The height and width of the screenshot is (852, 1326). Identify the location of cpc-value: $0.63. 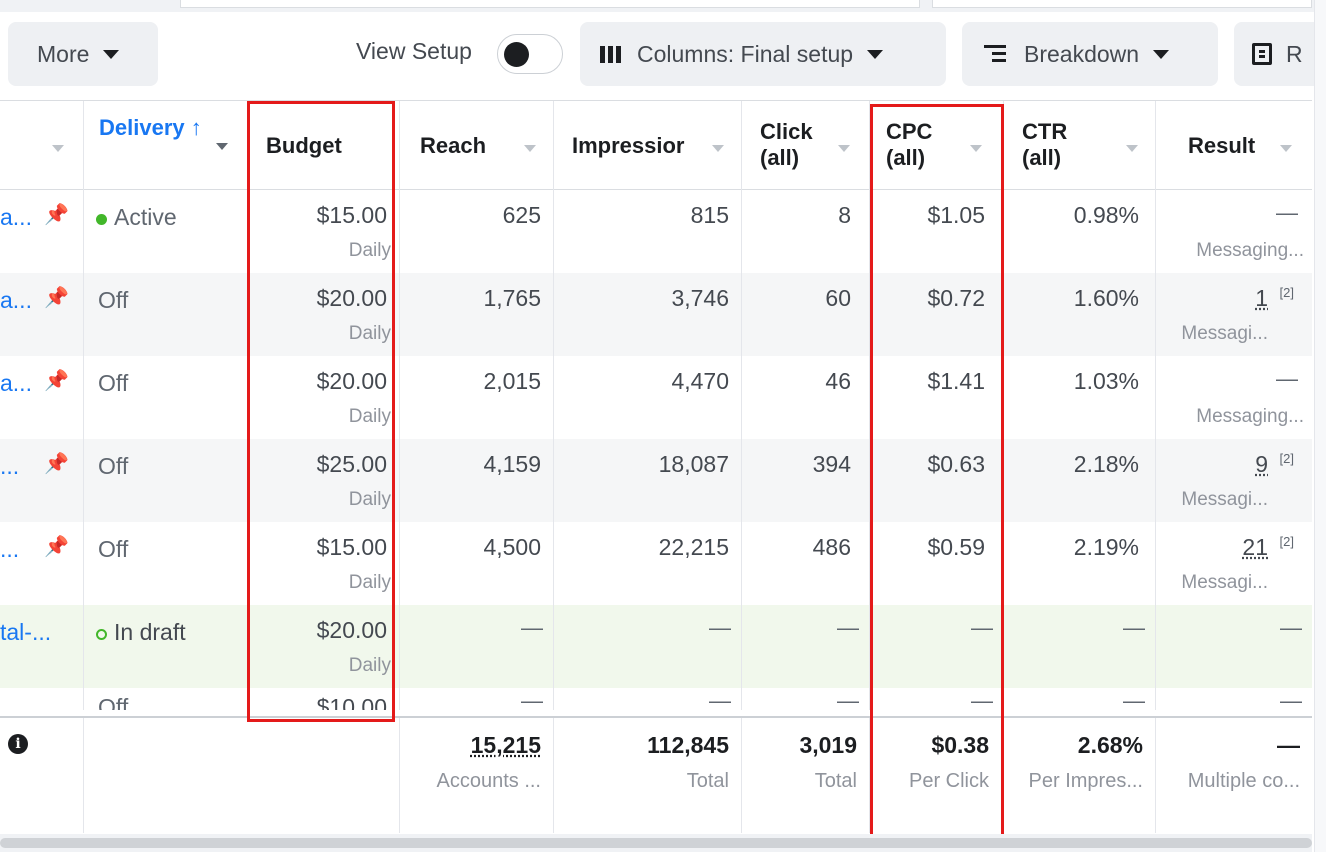
(956, 464).